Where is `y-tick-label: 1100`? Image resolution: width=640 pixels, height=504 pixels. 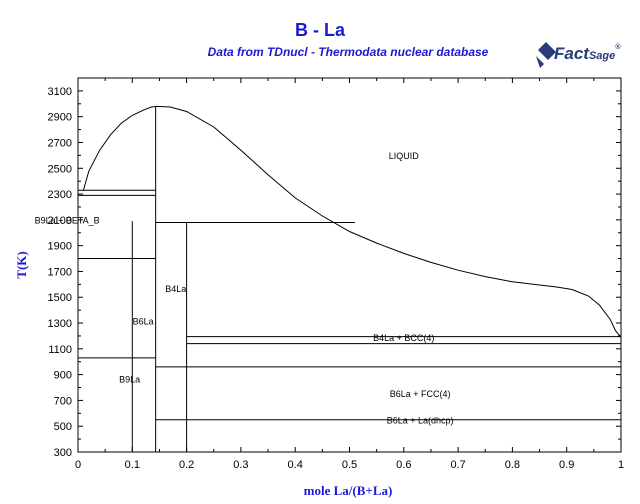
y-tick-label: 1100 is located at coordinates (60, 350).